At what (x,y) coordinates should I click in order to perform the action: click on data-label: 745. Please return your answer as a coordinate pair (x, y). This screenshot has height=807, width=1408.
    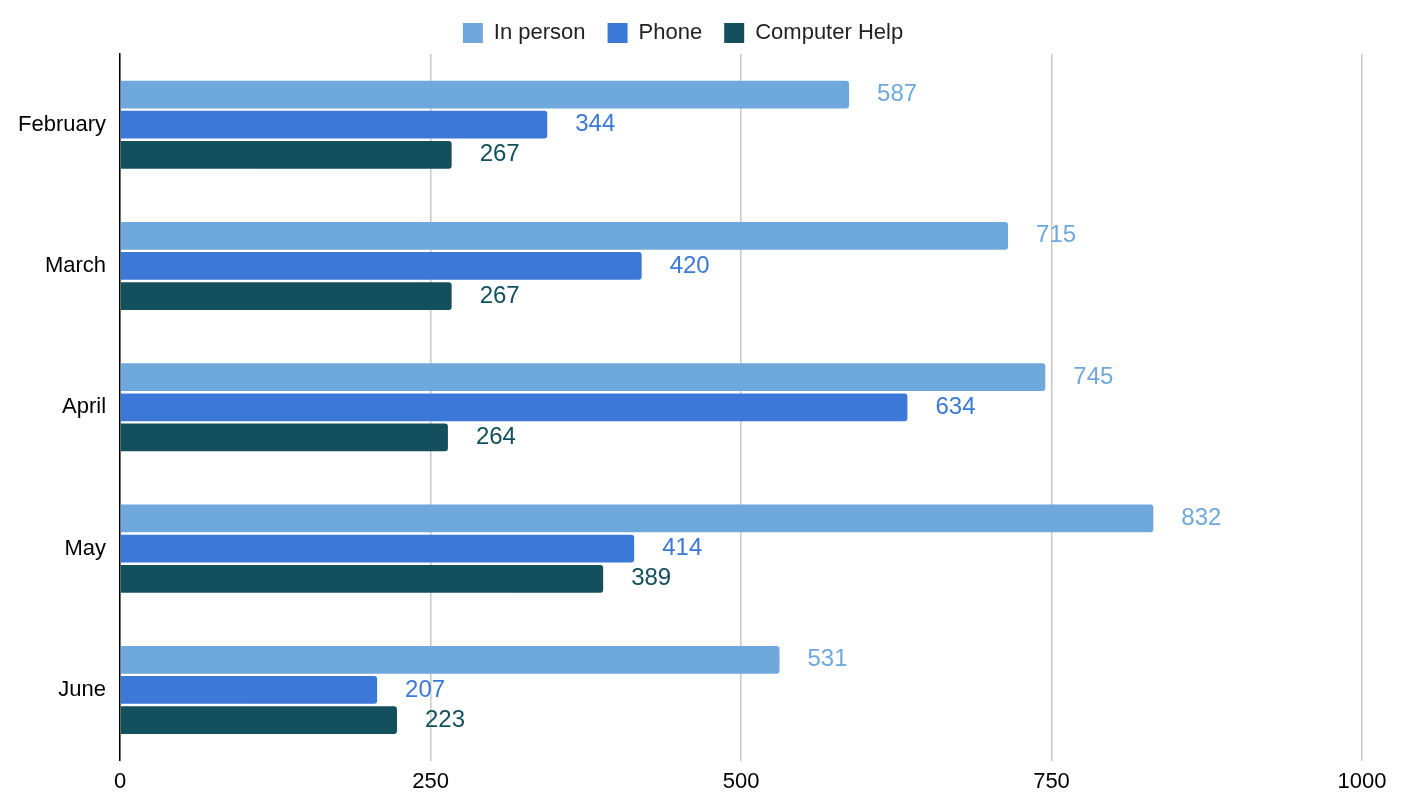
    Looking at the image, I should click on (1093, 375).